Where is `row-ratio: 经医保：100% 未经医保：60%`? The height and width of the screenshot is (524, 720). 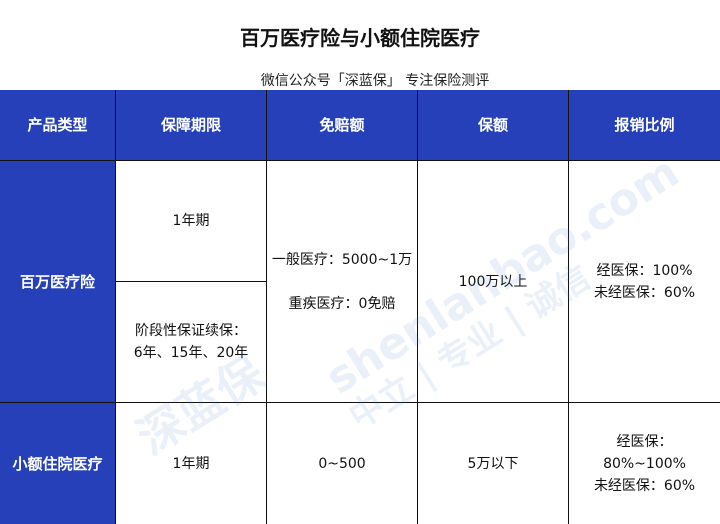
row-ratio: 经医保：100% 未经医保：60% is located at coordinates (644, 282).